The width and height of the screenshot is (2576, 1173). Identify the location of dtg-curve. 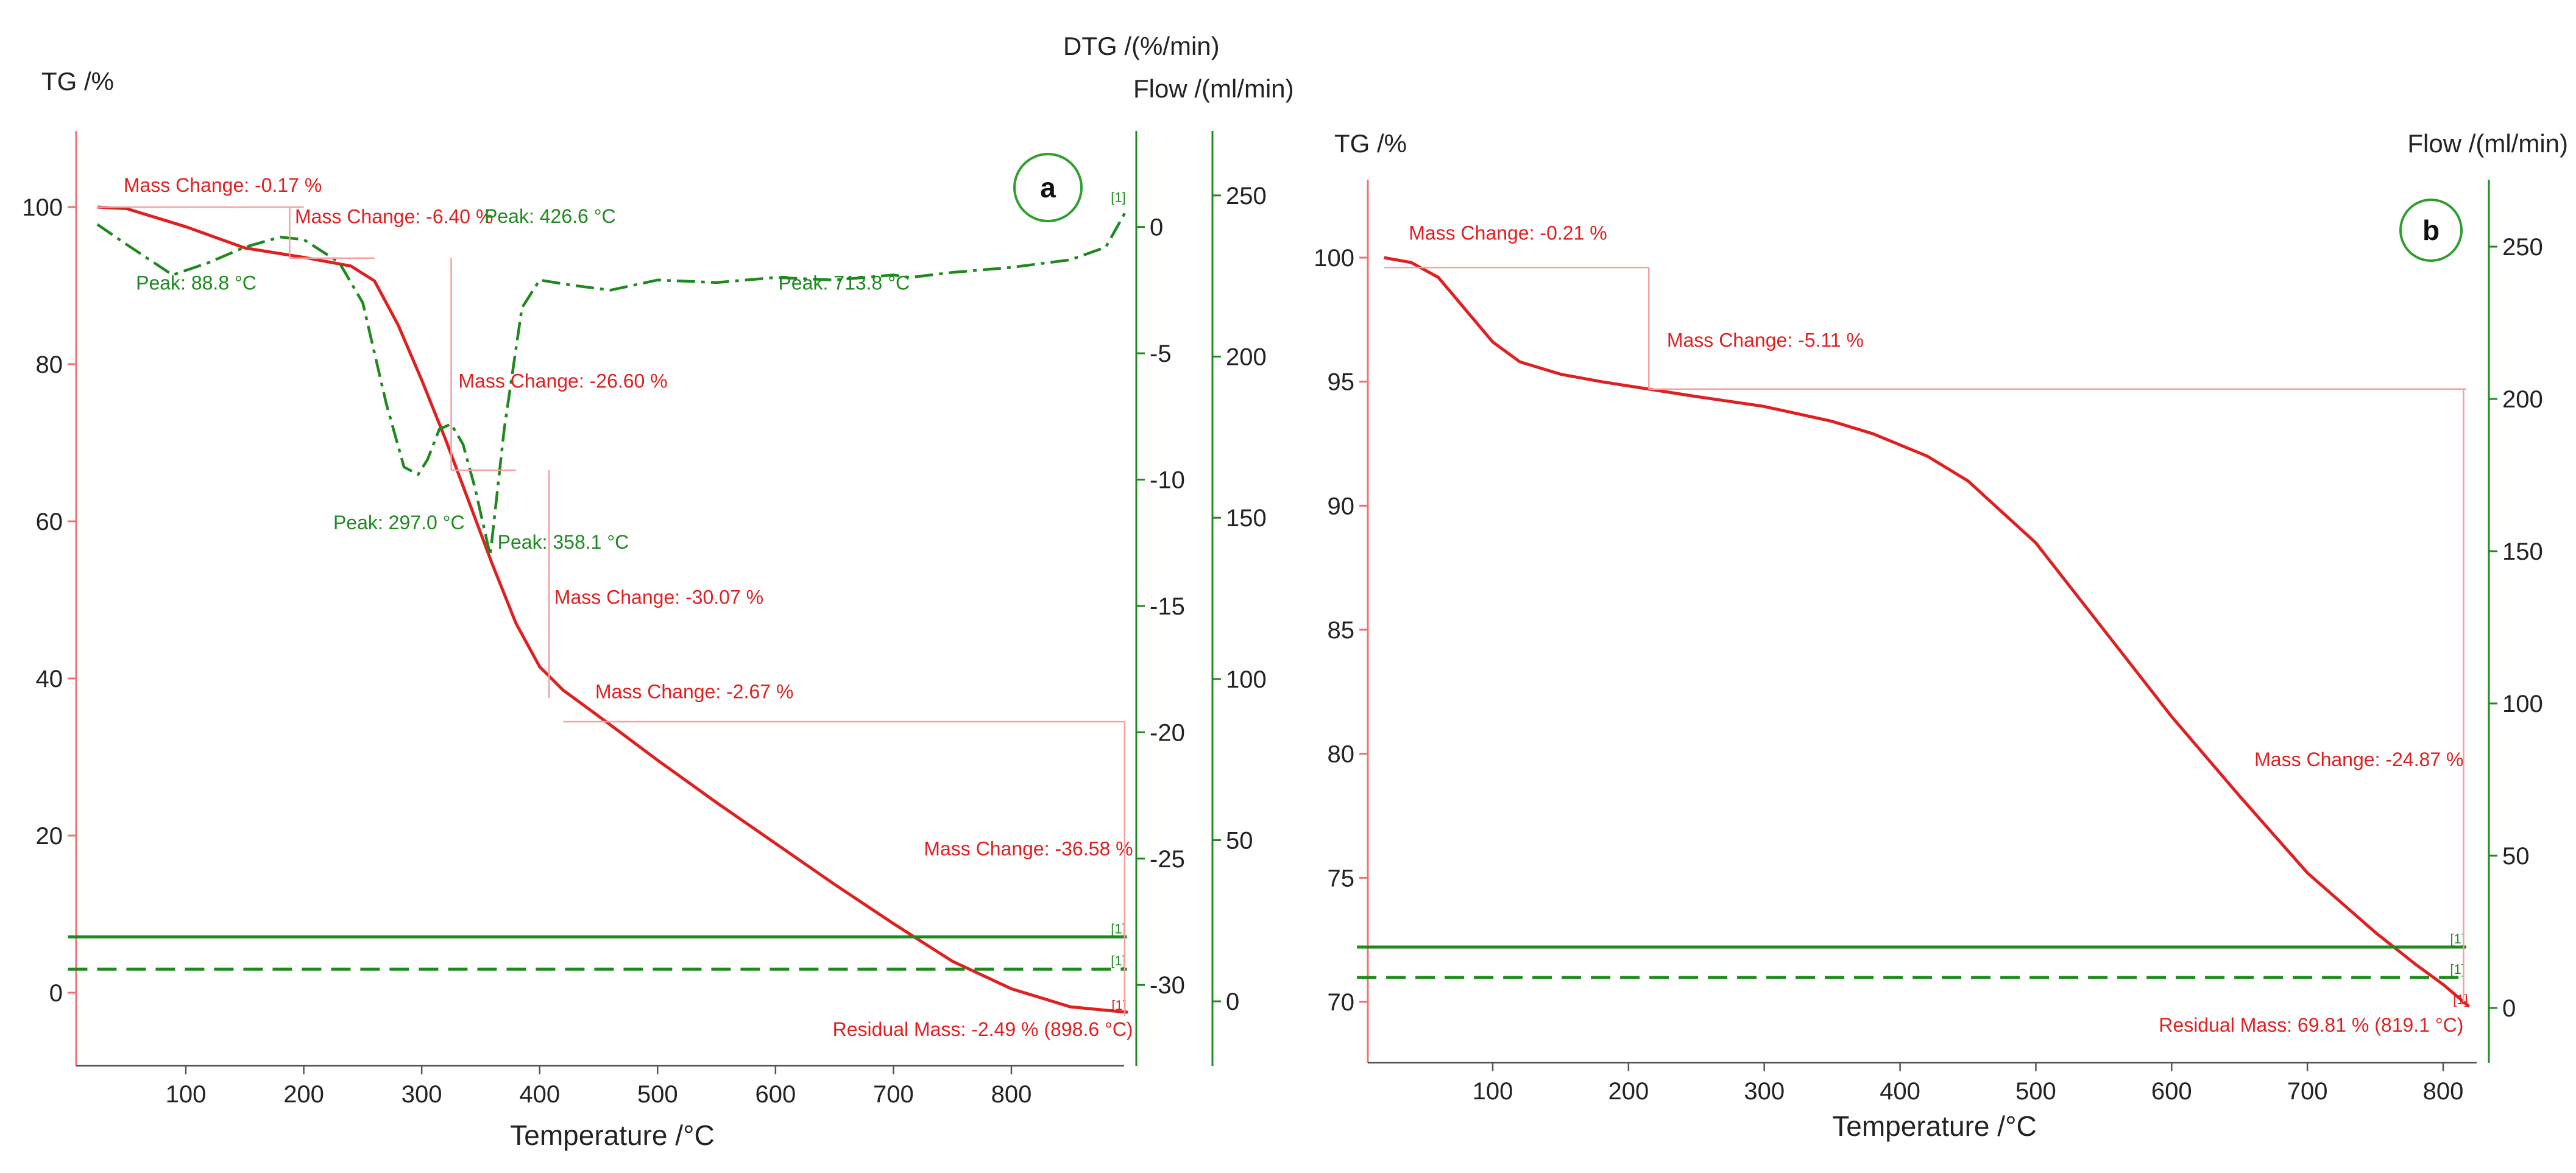
(612, 383).